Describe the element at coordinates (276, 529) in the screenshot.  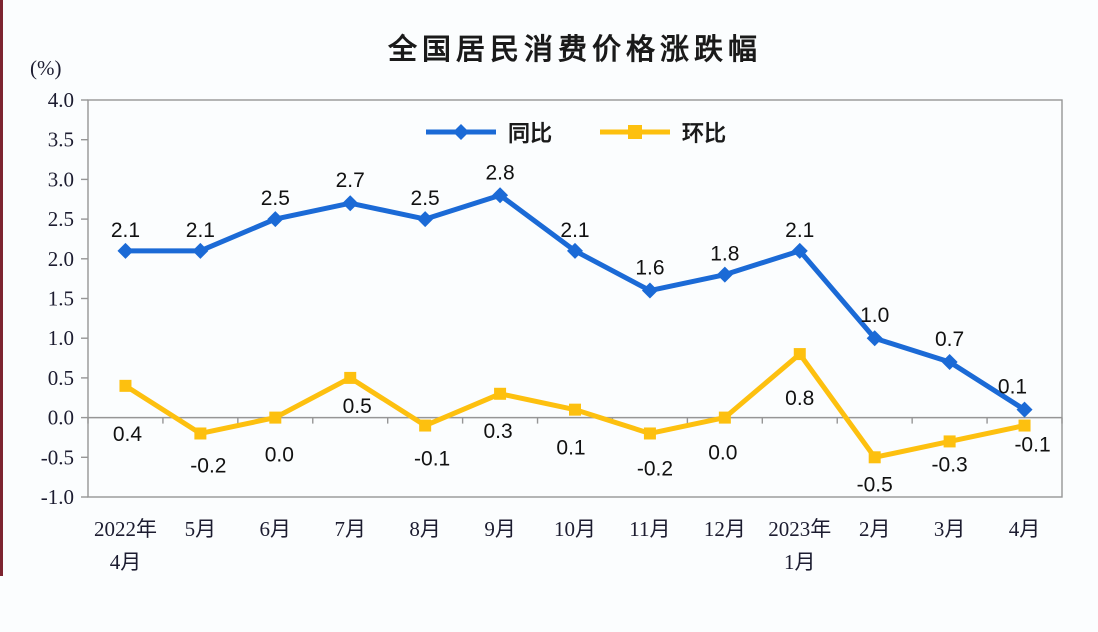
I see `x-axis-label: 6月` at that location.